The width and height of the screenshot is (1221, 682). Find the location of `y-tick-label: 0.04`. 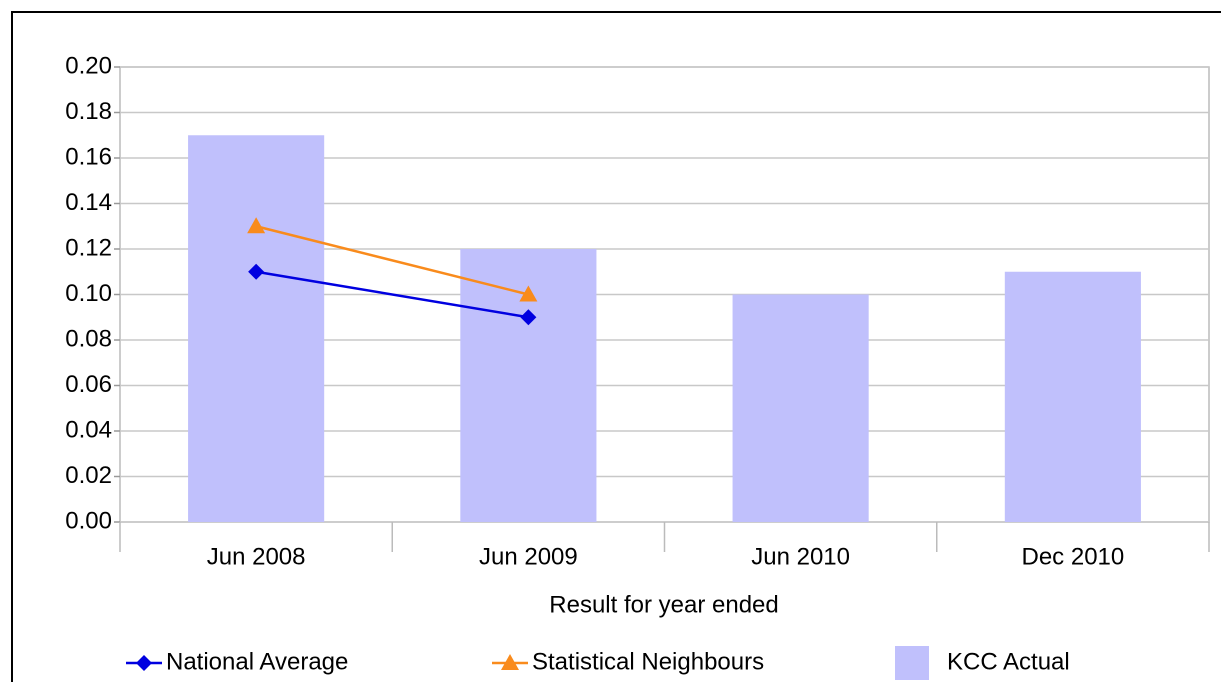

y-tick-label: 0.04 is located at coordinates (88, 429).